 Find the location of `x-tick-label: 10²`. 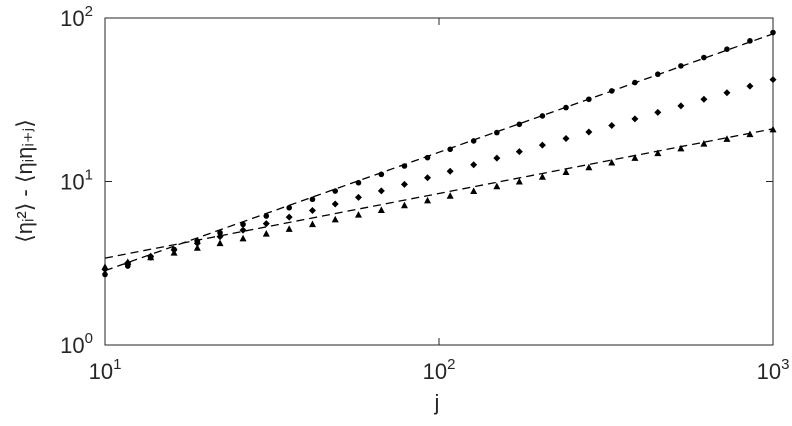

x-tick-label: 10² is located at coordinates (439, 370).